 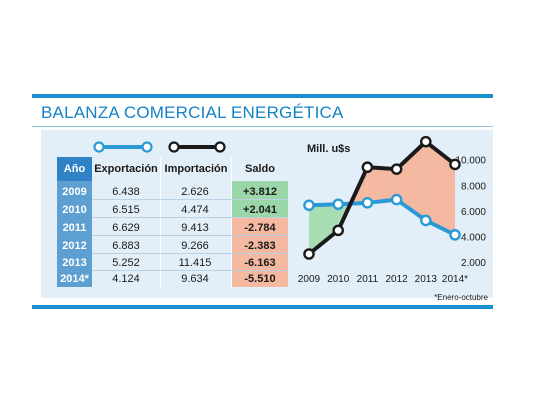 I want to click on y-tick-label: 10.000, so click(x=470, y=161).